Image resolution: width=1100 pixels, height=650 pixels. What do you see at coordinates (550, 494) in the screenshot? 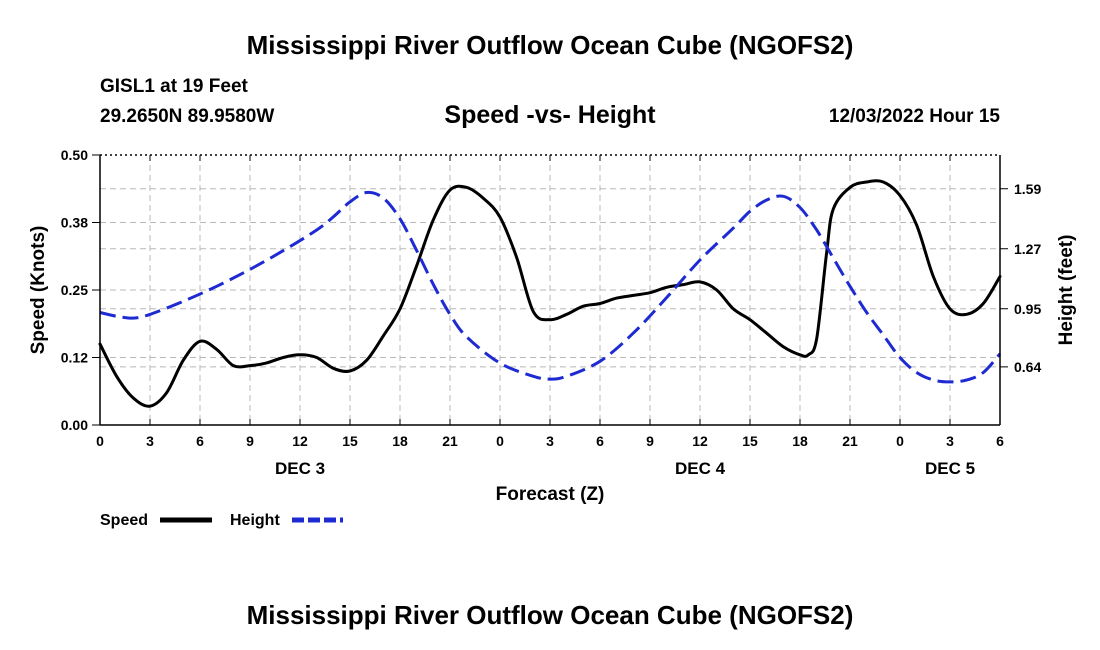
I see `x-axis-label: Forecast (Z)` at bounding box center [550, 494].